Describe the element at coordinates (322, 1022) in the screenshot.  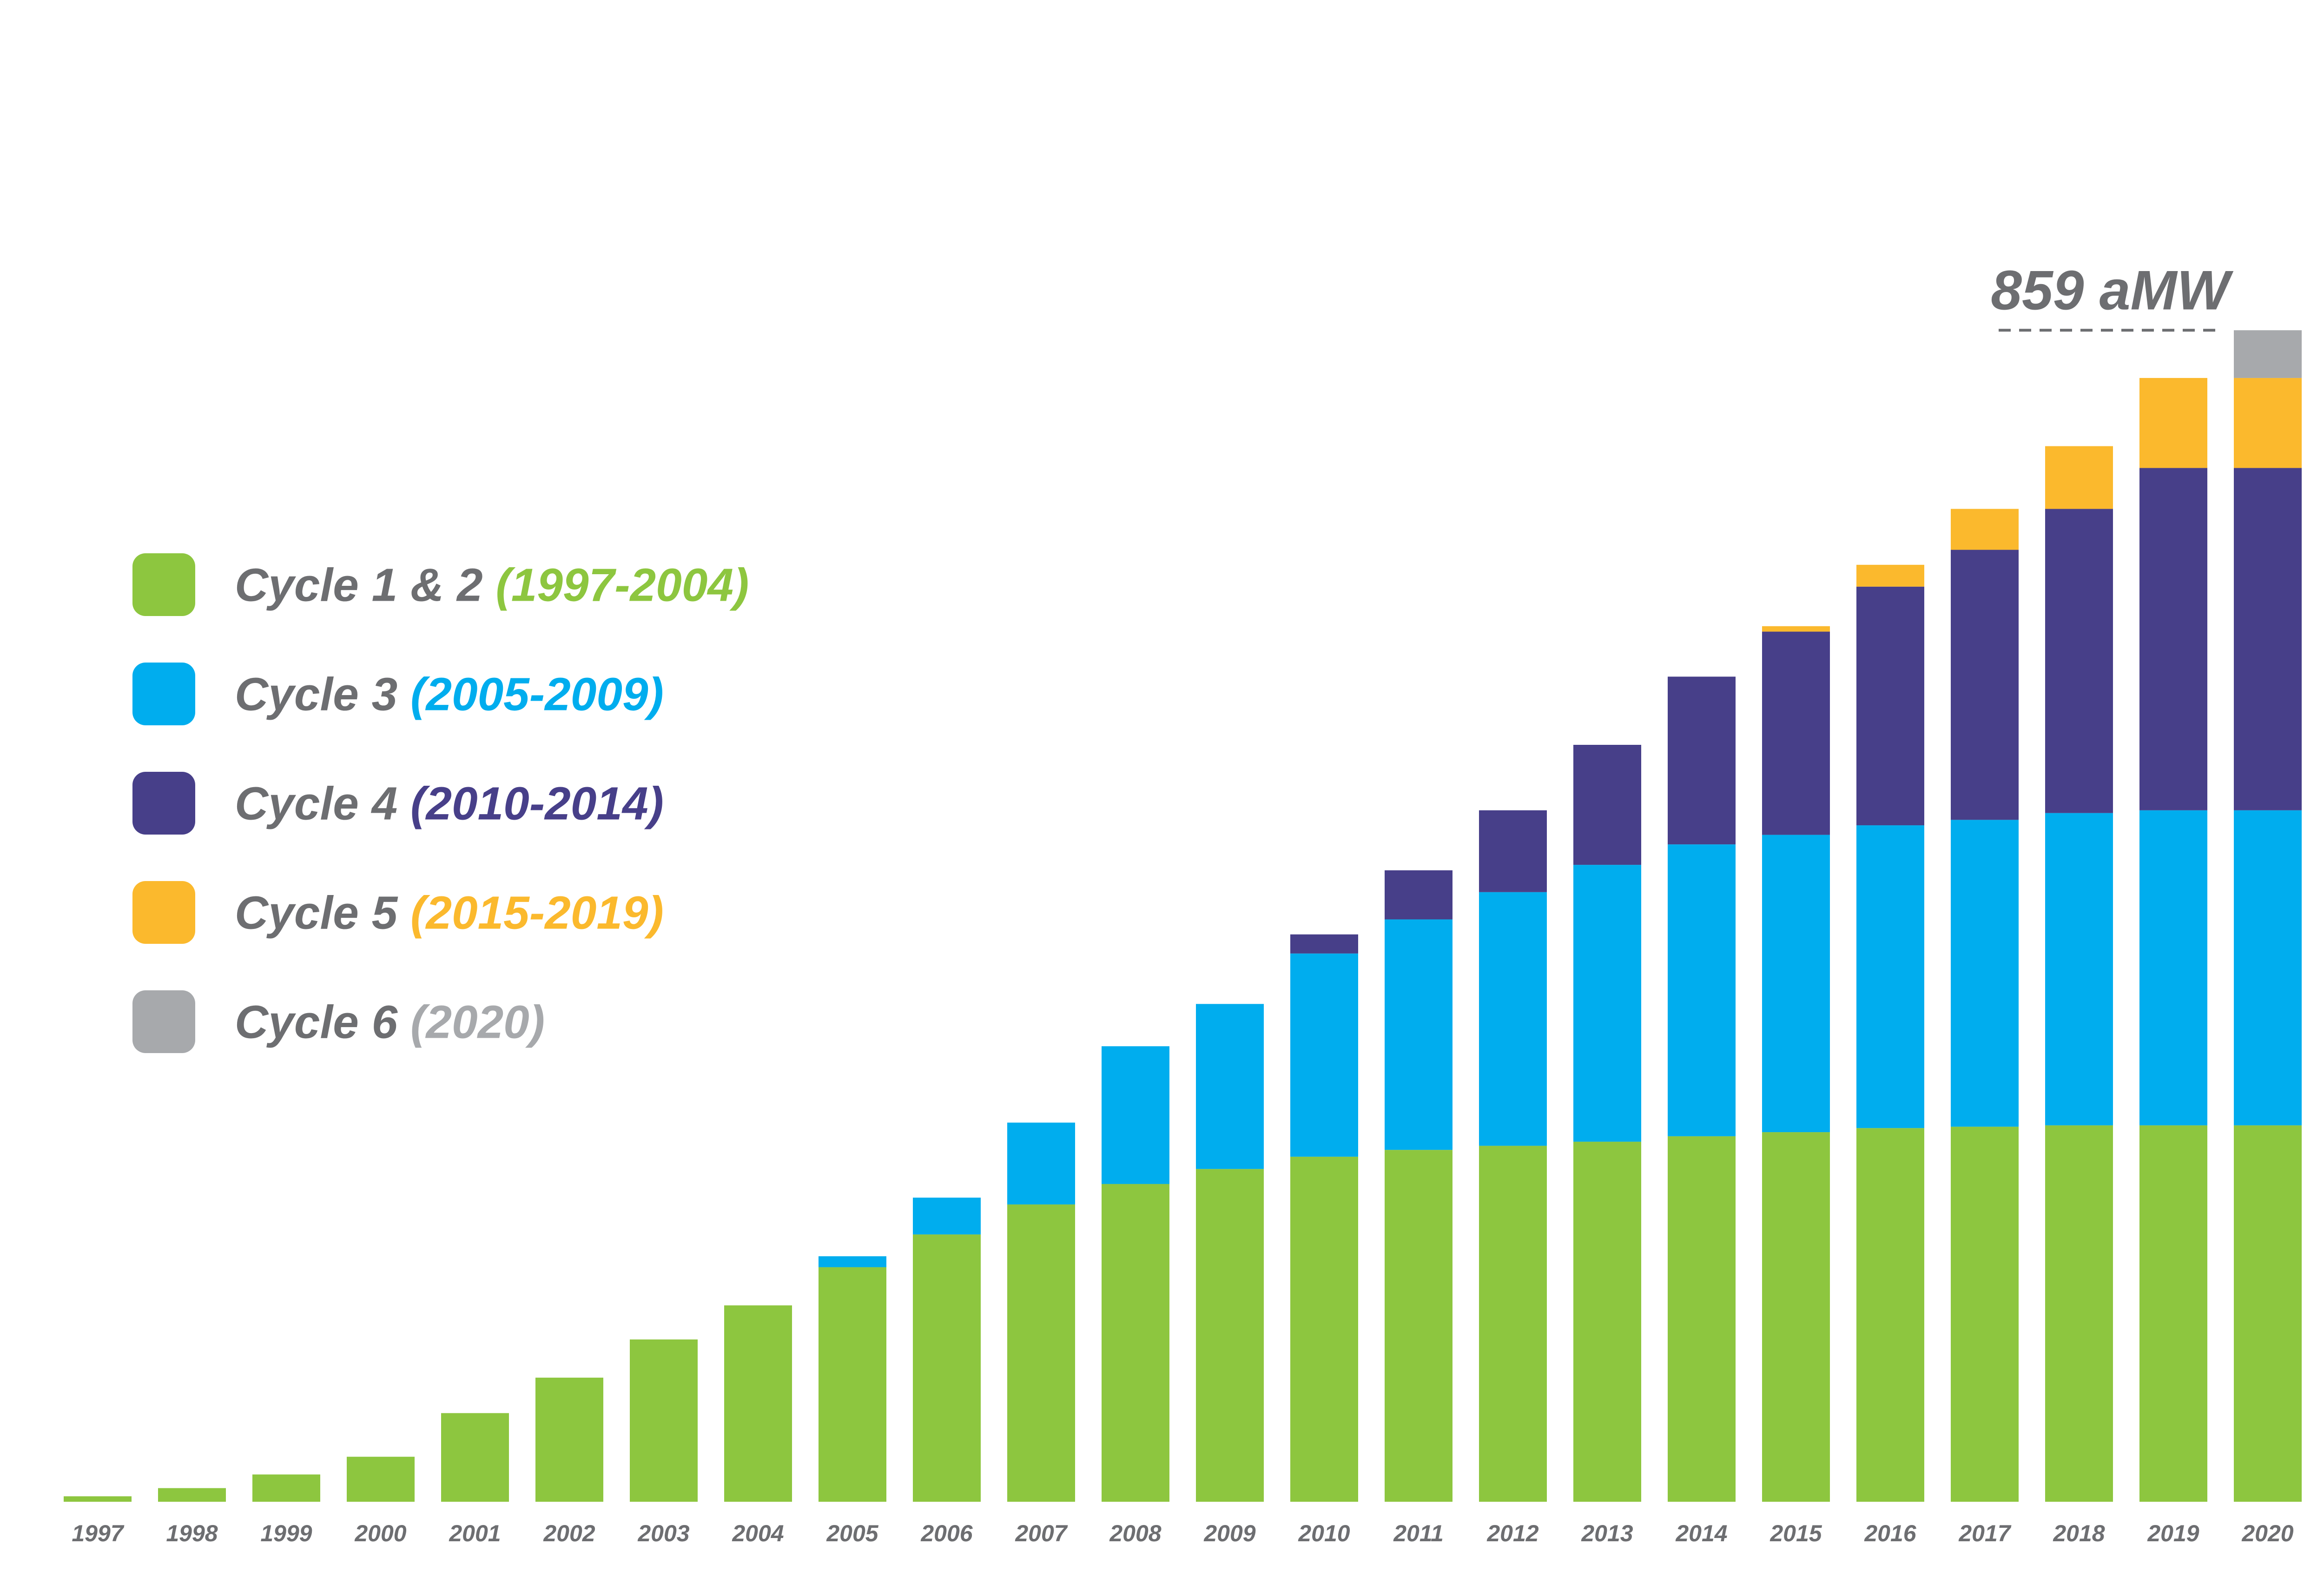
I see `legend-series-name: Cycle 6` at that location.